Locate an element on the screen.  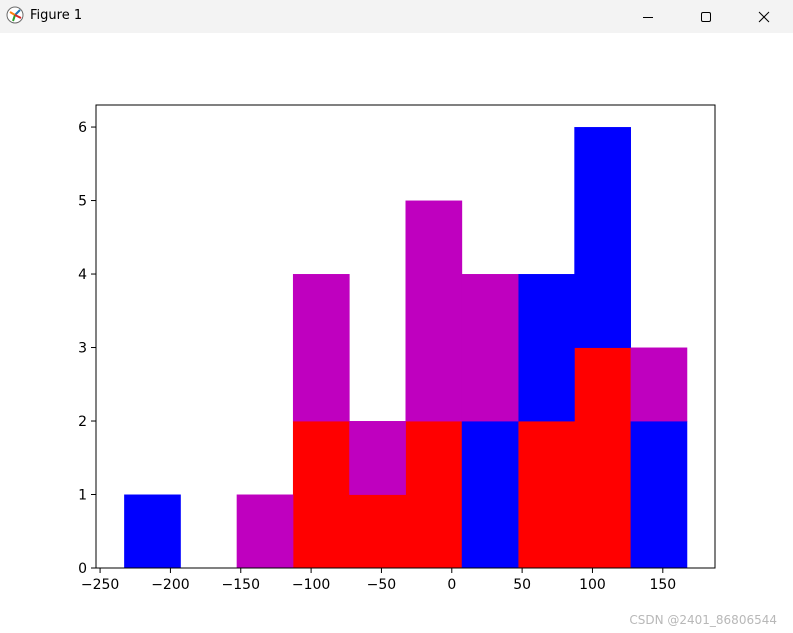
x-tick-label: −50 is located at coordinates (382, 585).